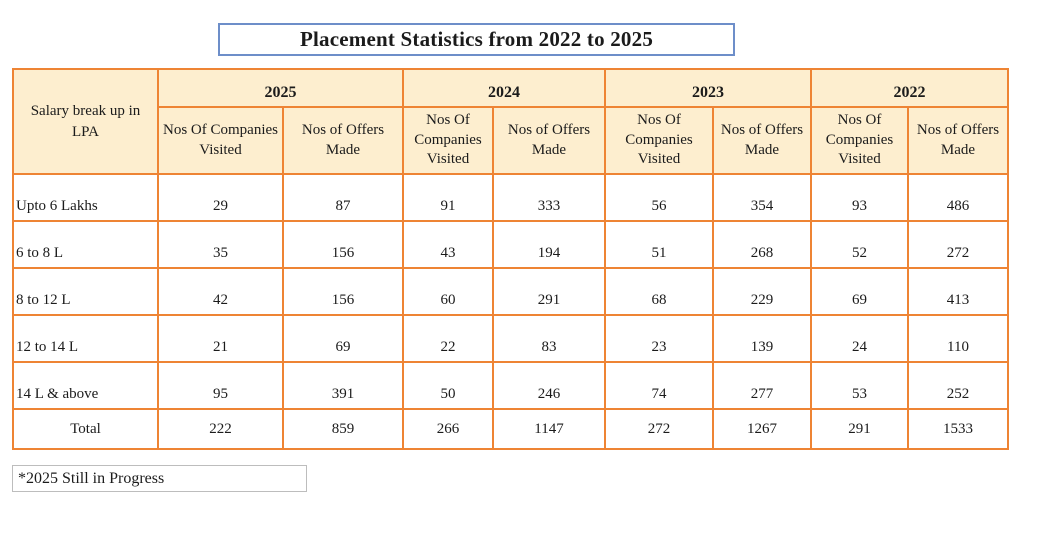 This screenshot has height=541, width=1048. I want to click on table-row-upto-6-lakhs: Upto 6 Lakhs 29 87 91 333 56 354 93 486, so click(510, 197).